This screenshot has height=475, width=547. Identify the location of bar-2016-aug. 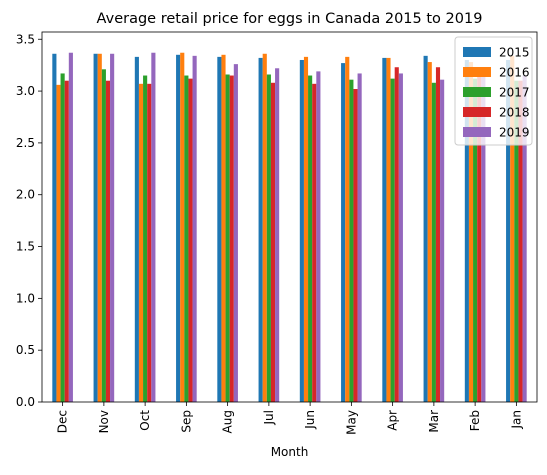
(223, 228).